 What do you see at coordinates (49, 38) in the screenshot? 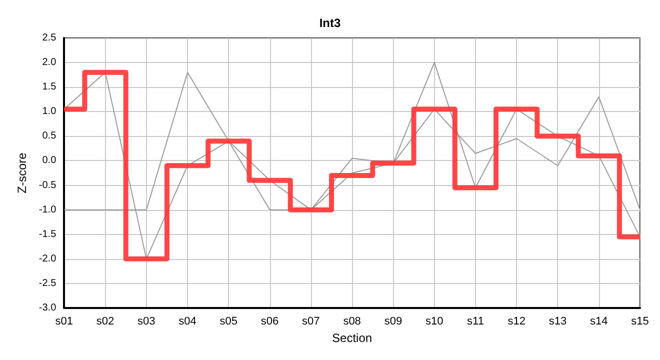
I see `y-tick-label: 2.5` at bounding box center [49, 38].